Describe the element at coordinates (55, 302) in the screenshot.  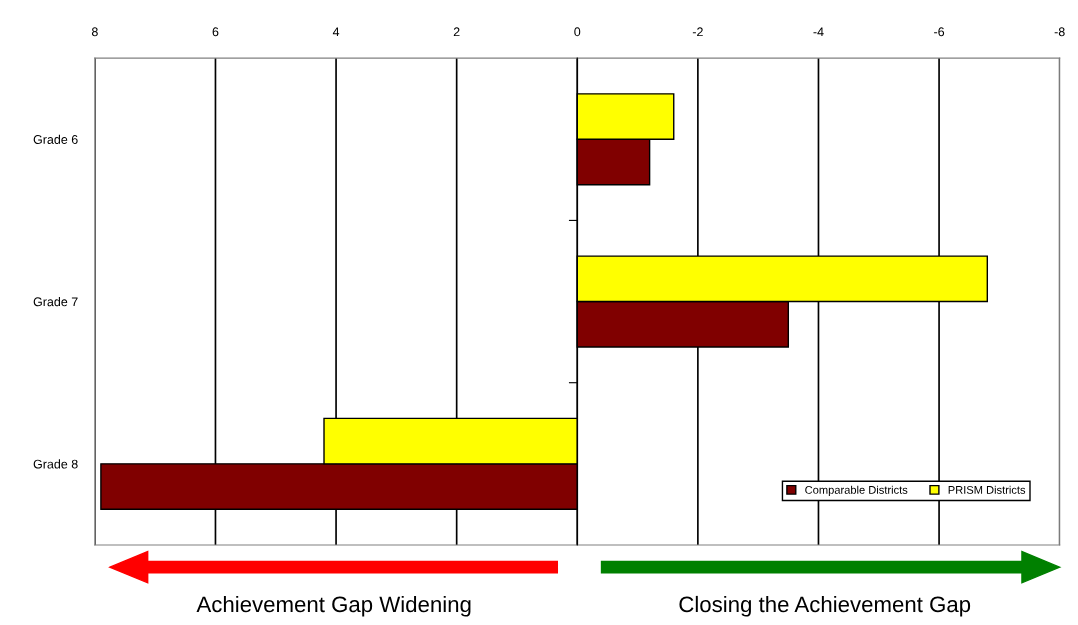
I see `y-tick-label: Grade 7` at that location.